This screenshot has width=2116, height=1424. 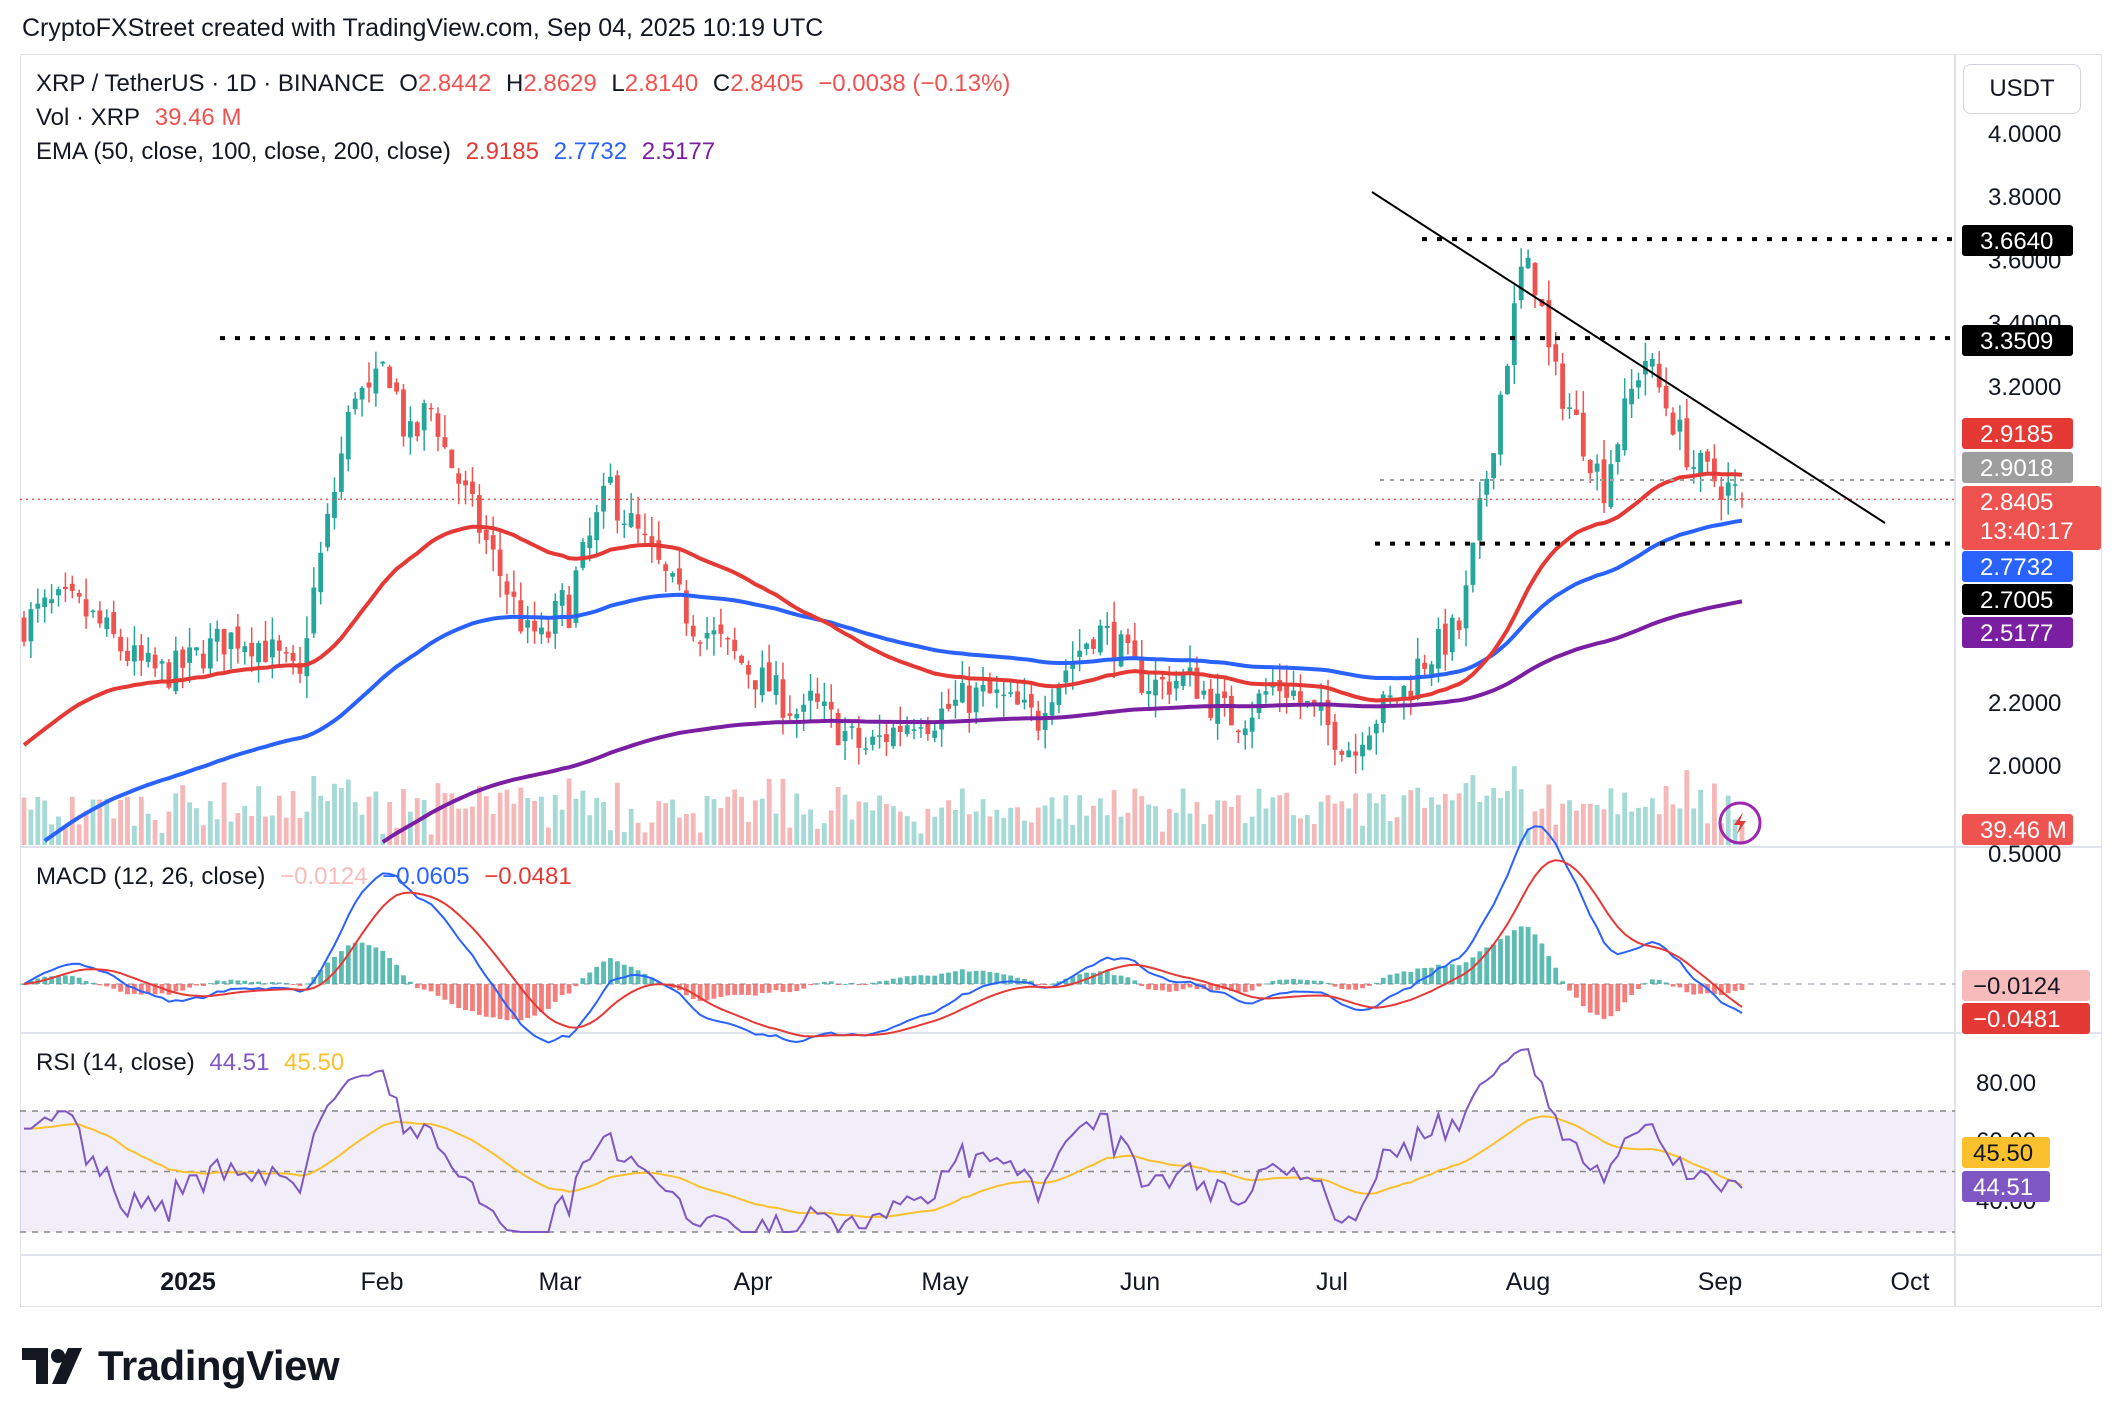 What do you see at coordinates (2017, 632) in the screenshot?
I see `price-tag-box` at bounding box center [2017, 632].